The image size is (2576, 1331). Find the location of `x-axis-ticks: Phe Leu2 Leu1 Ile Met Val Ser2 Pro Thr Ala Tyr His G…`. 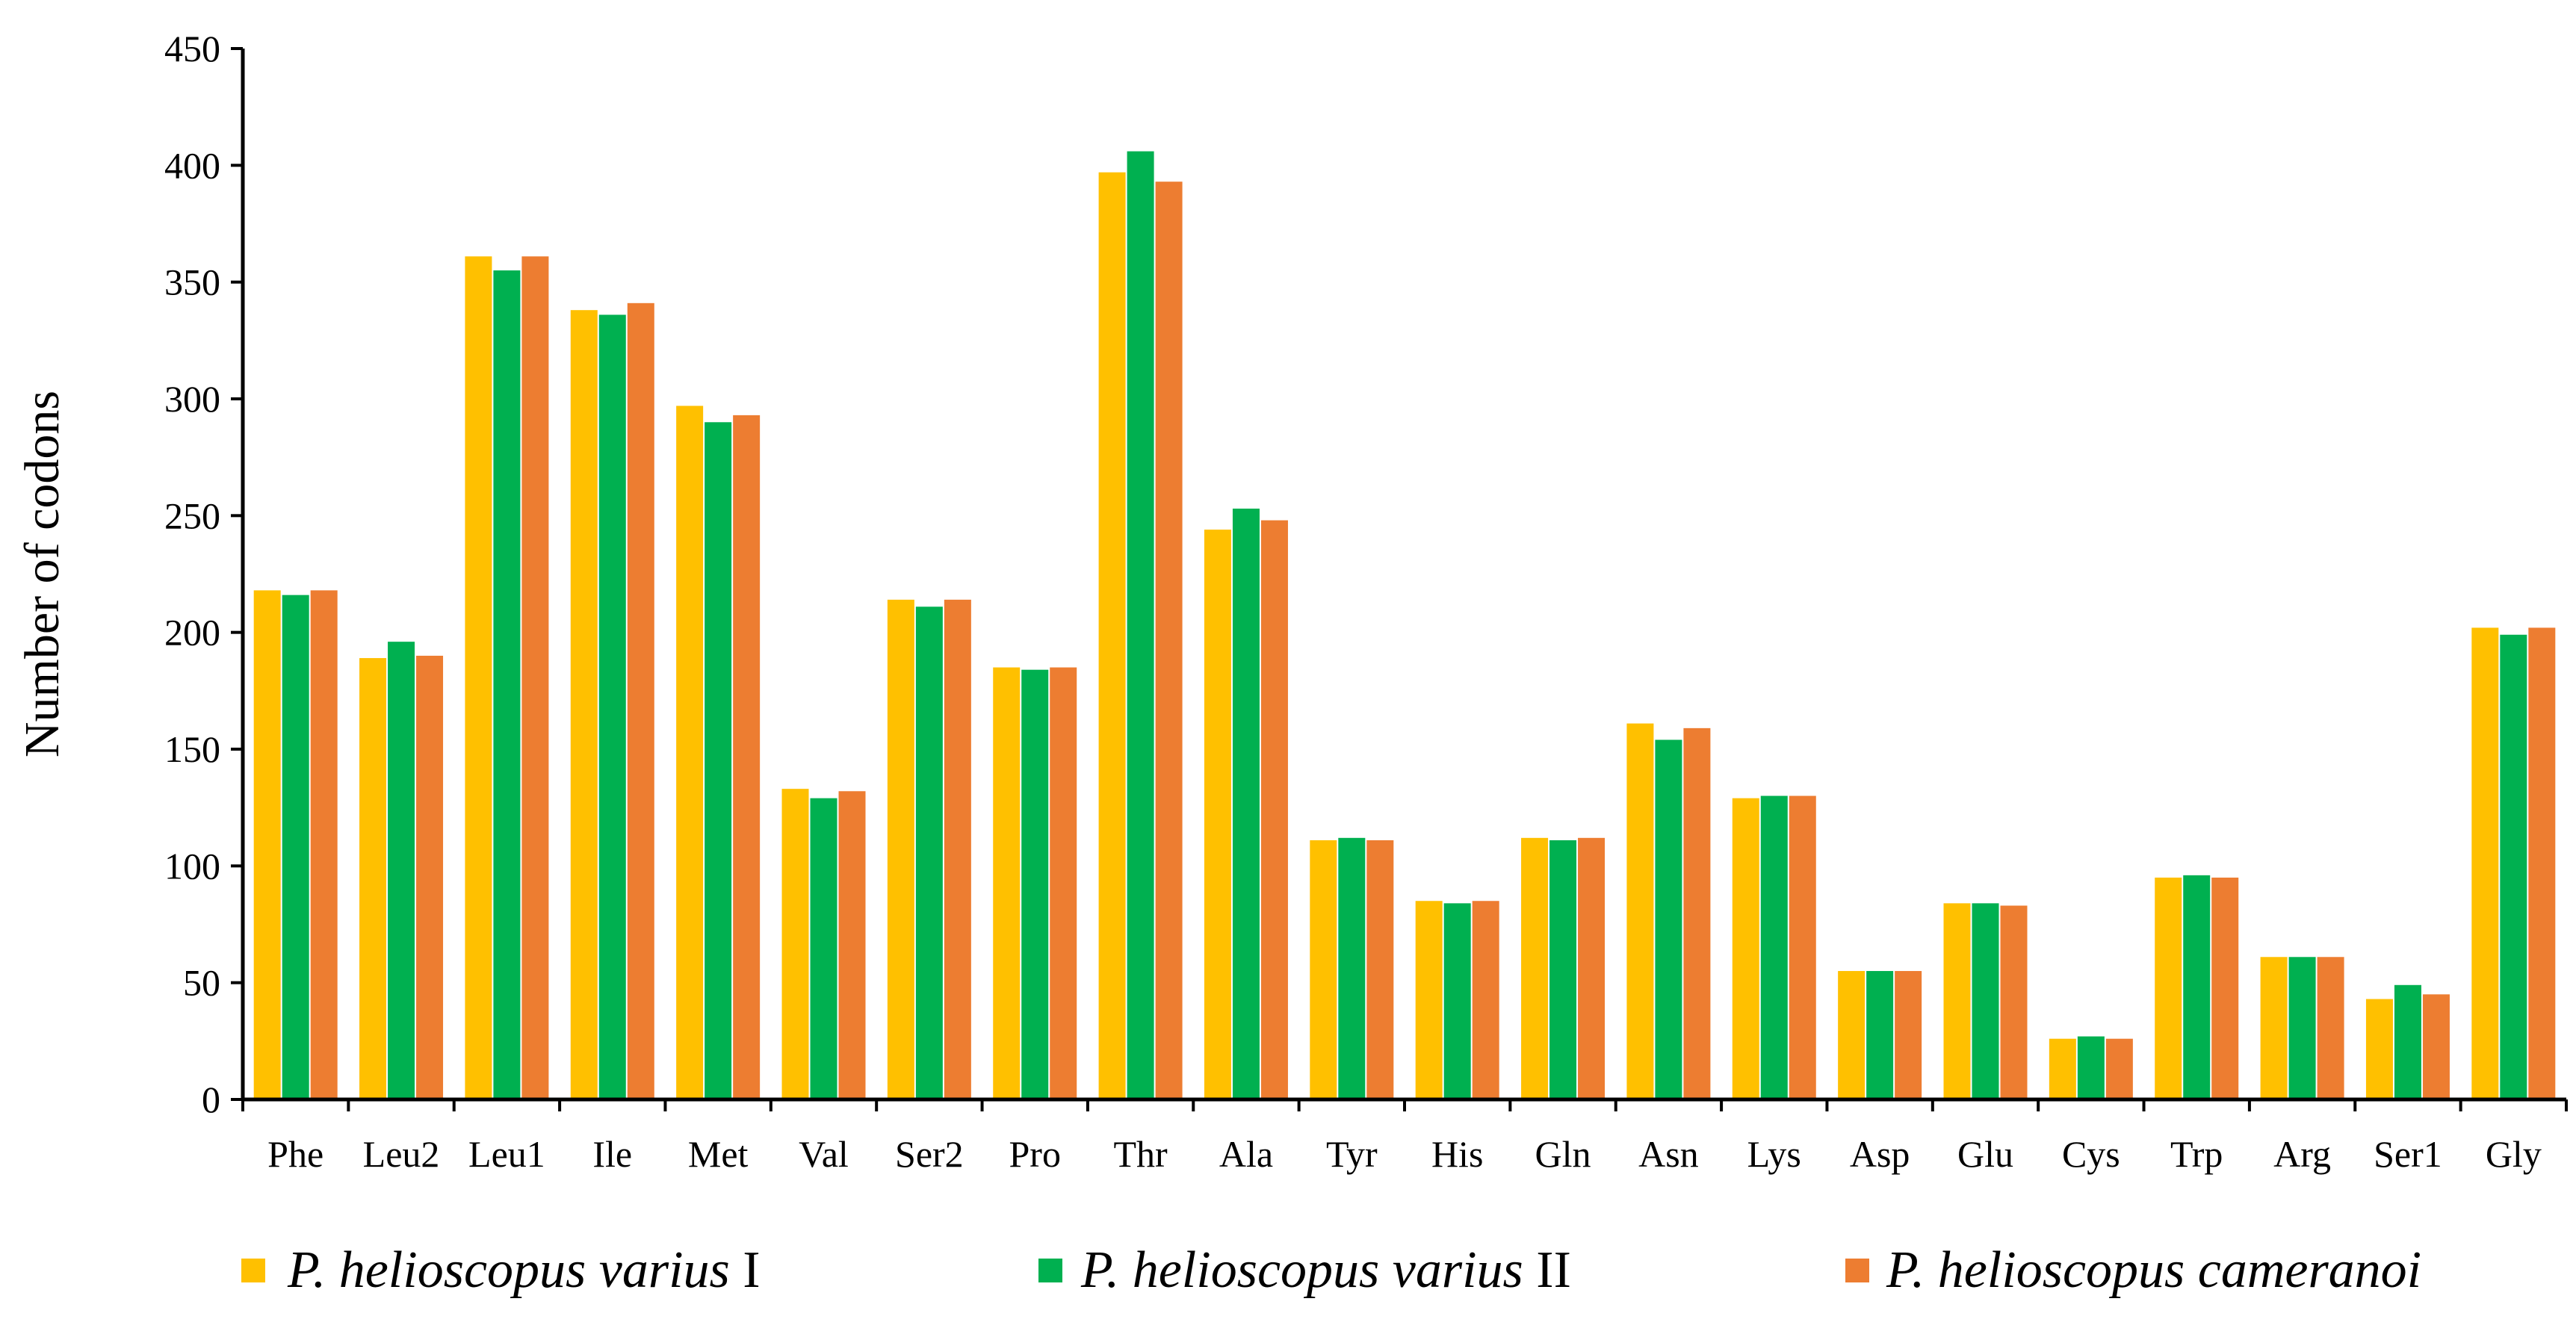

x-axis-ticks: Phe Leu2 Leu1 Ile Met Val Ser2 Pro Thr Ala Tyr His G… is located at coordinates (1404, 1137).